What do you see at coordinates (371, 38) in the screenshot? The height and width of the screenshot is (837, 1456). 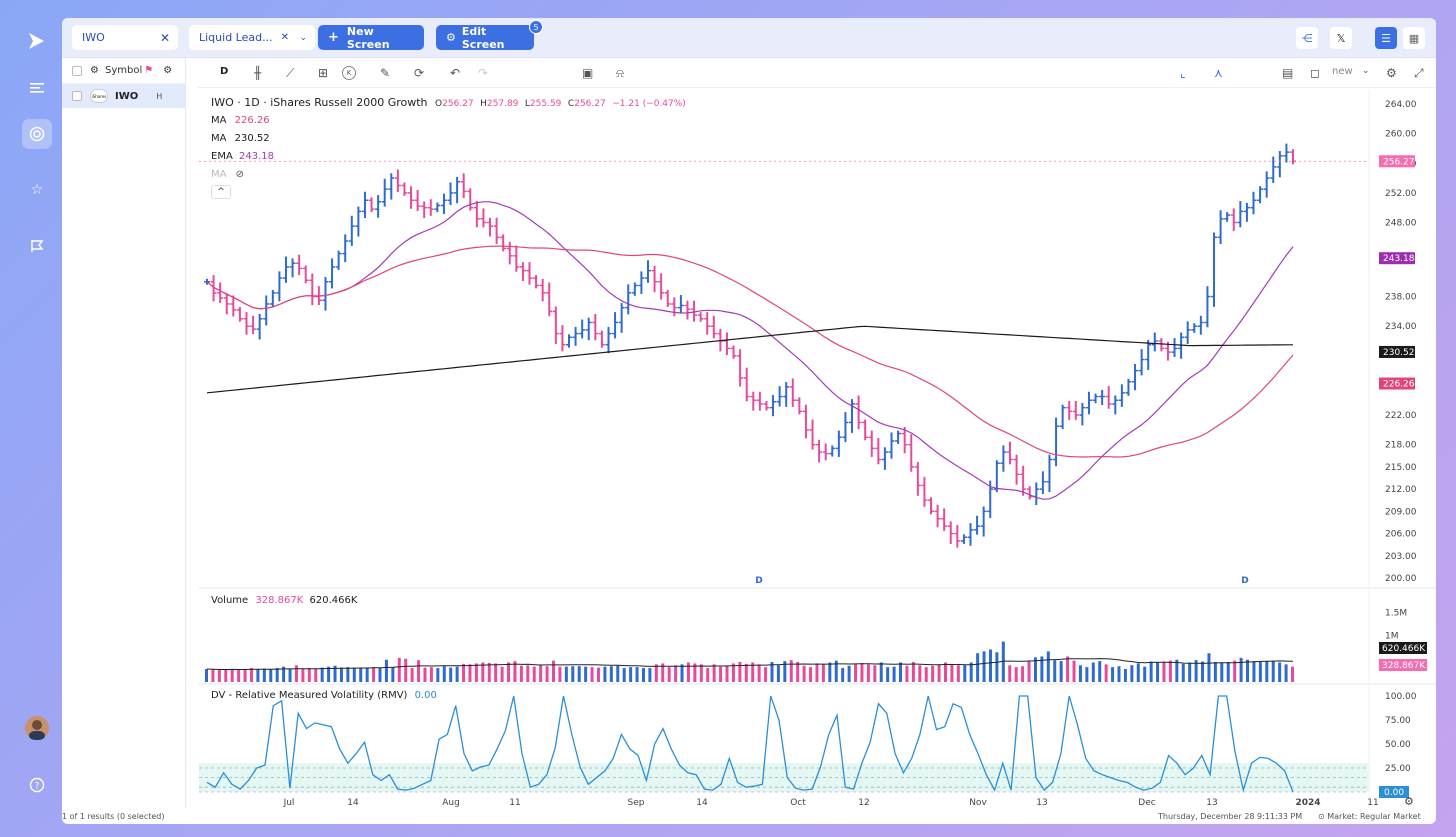 I see `new-screen-button: + New Screen` at bounding box center [371, 38].